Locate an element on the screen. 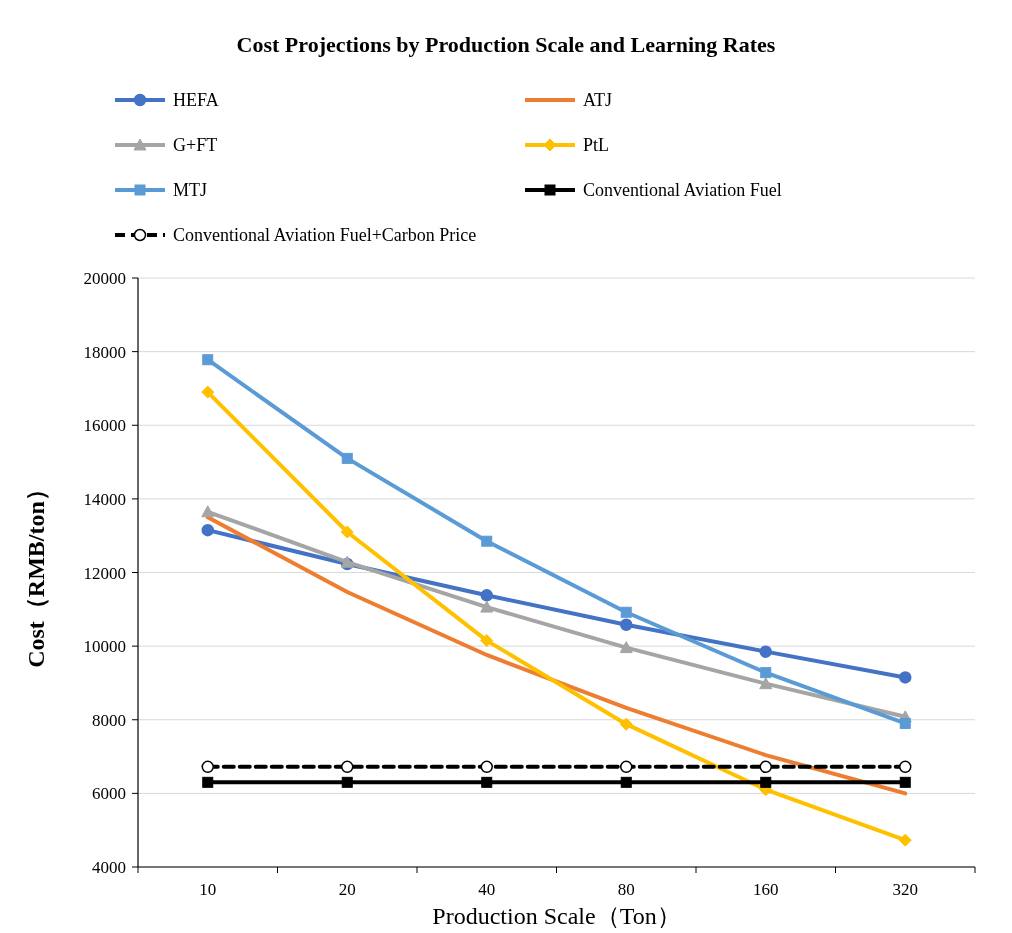 The height and width of the screenshot is (933, 1012). y-tick-label: 18000 is located at coordinates (104, 352).